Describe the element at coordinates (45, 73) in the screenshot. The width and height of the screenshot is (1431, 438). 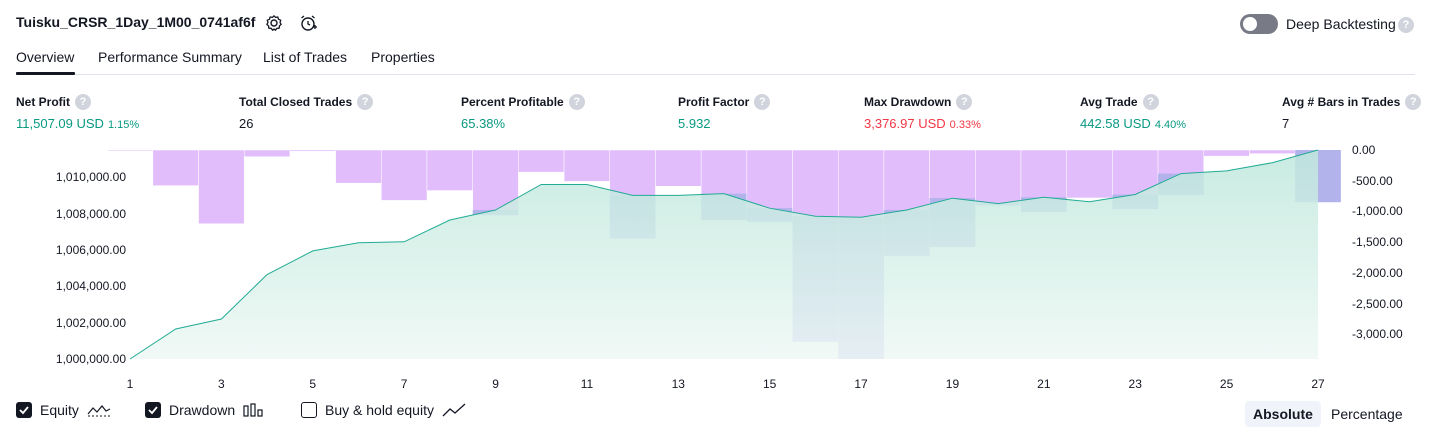
I see `active-tab-indicator` at that location.